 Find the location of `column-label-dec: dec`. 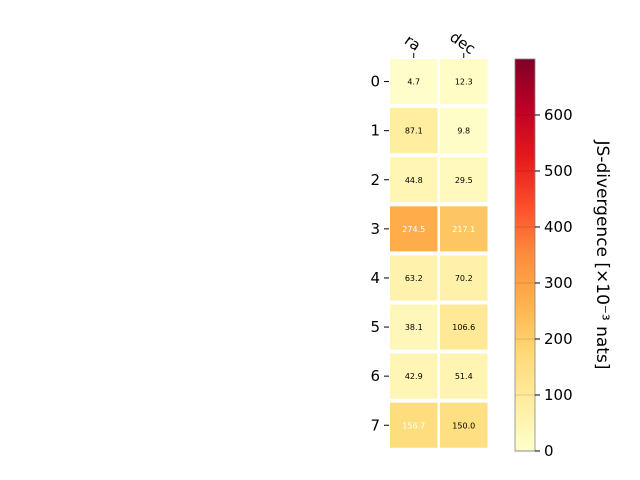

column-label-dec: dec is located at coordinates (462, 43).